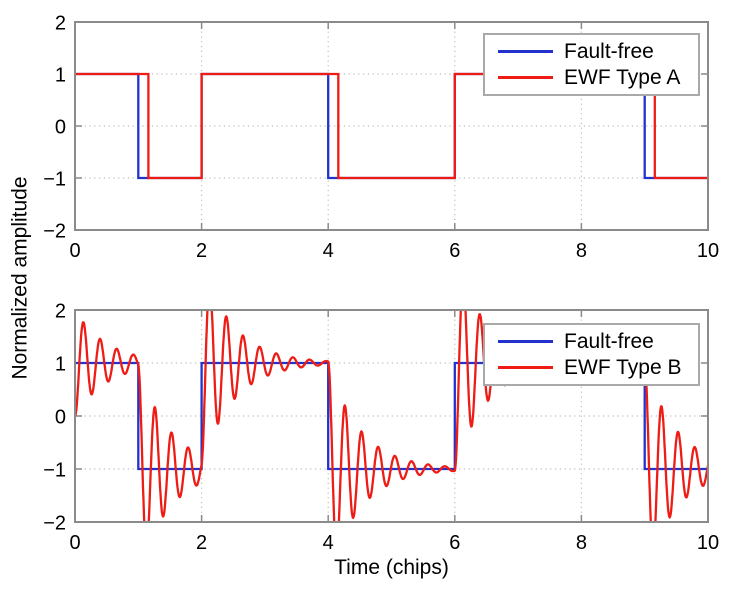 The width and height of the screenshot is (750, 589). What do you see at coordinates (591, 354) in the screenshot?
I see `legend-bottom: Fault-free EWF Type B` at bounding box center [591, 354].